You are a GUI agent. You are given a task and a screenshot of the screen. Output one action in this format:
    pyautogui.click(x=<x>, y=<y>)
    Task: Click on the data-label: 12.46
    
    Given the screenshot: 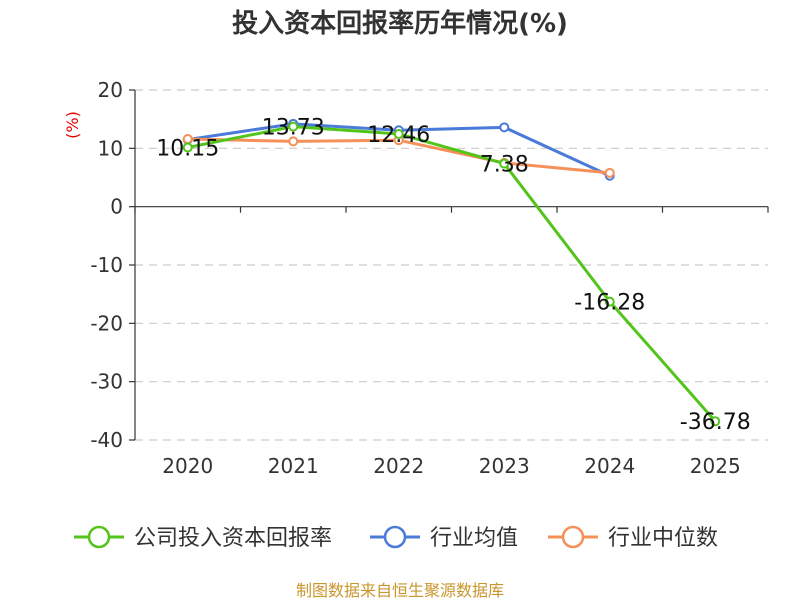 What is the action you would take?
    pyautogui.click(x=398, y=135)
    